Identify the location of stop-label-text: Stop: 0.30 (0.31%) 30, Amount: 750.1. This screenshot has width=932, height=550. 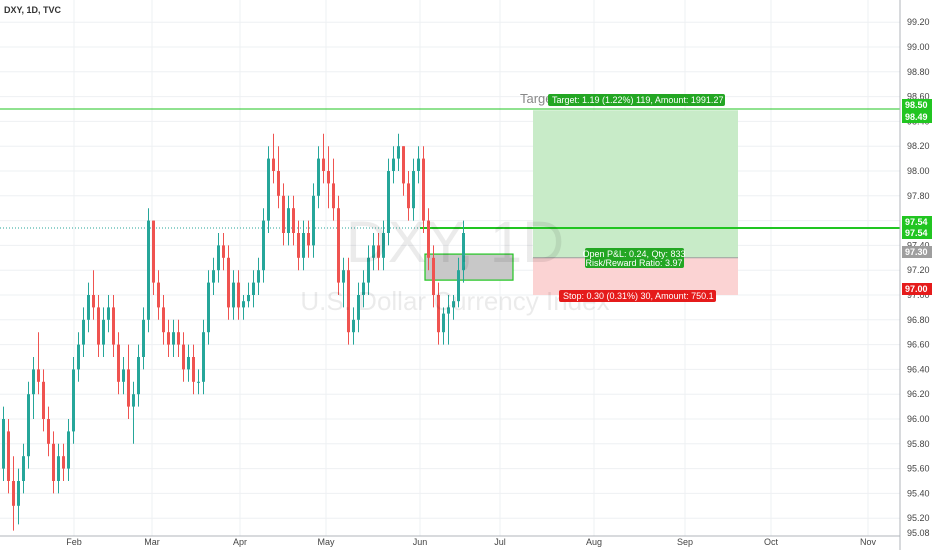
(638, 296).